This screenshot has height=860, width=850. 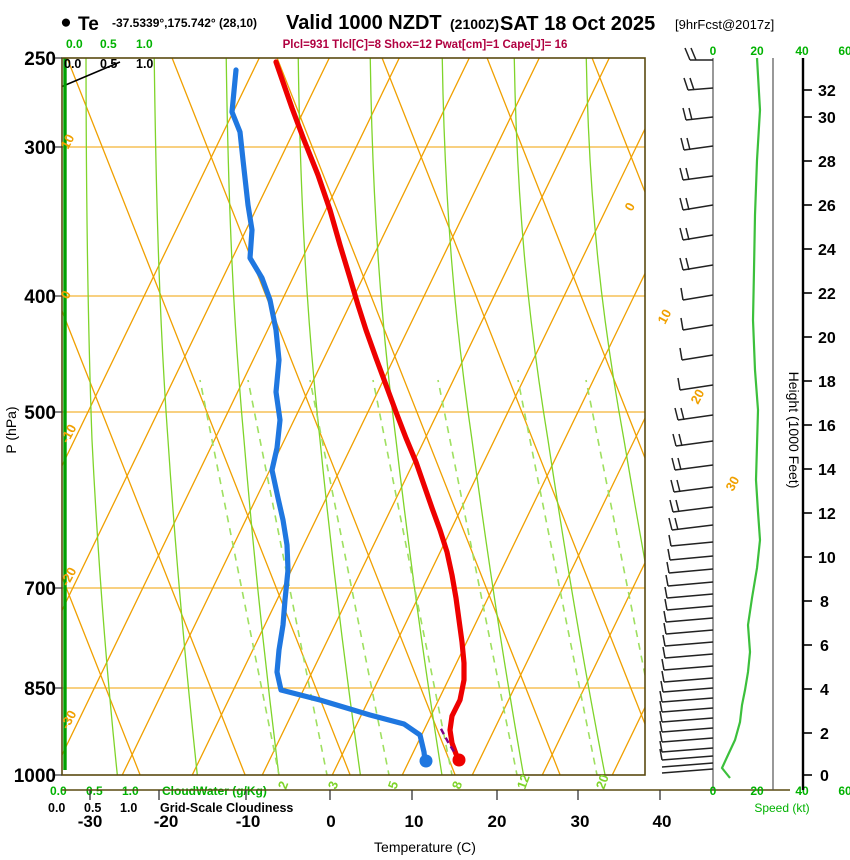 What do you see at coordinates (827, 118) in the screenshot?
I see `height-tick: 30` at bounding box center [827, 118].